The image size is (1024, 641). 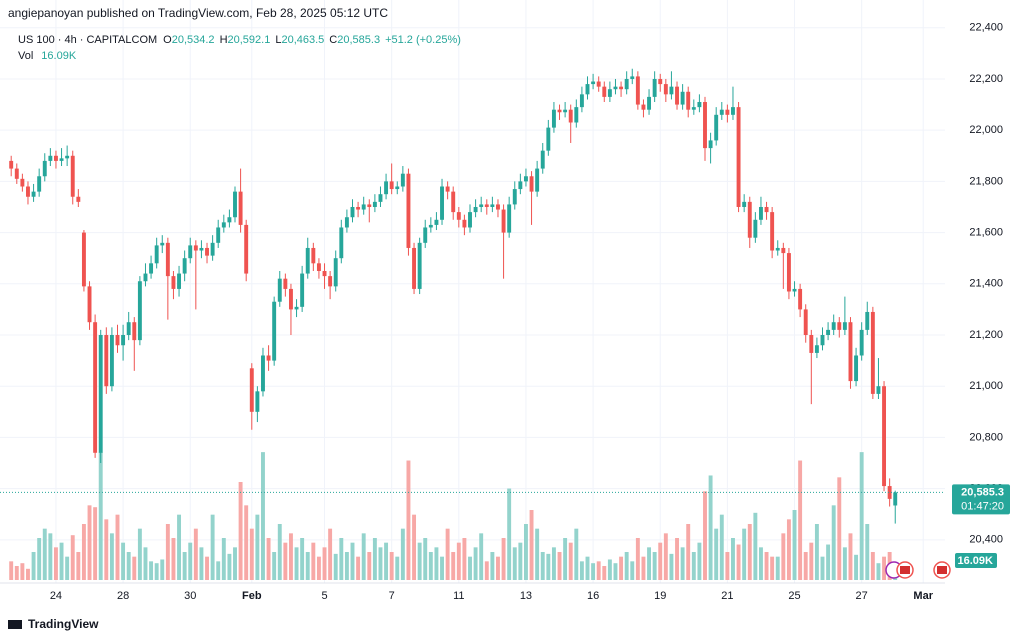 I want to click on last-price-label: 20,585.3, so click(x=982, y=492).